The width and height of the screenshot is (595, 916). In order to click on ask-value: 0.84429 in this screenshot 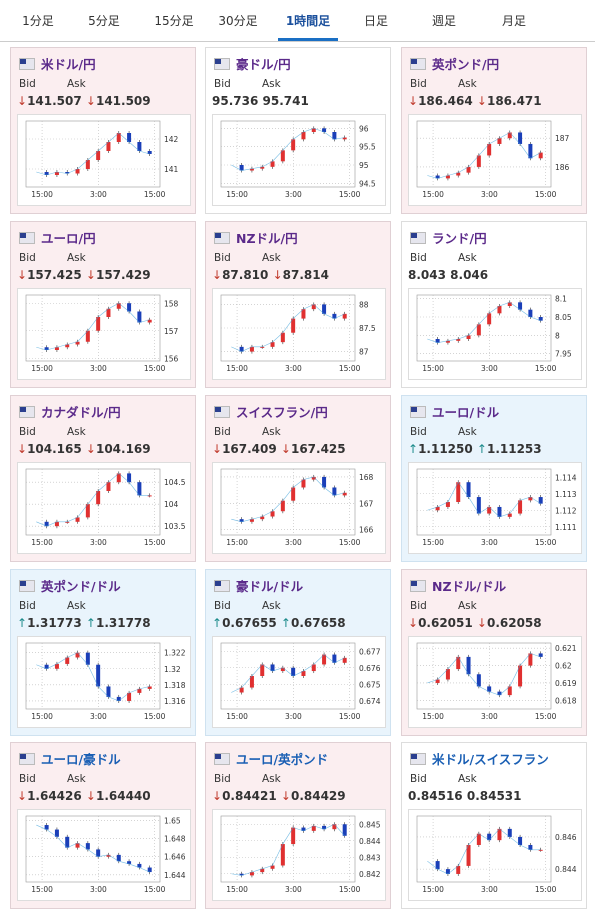, I will do `click(318, 796)`.